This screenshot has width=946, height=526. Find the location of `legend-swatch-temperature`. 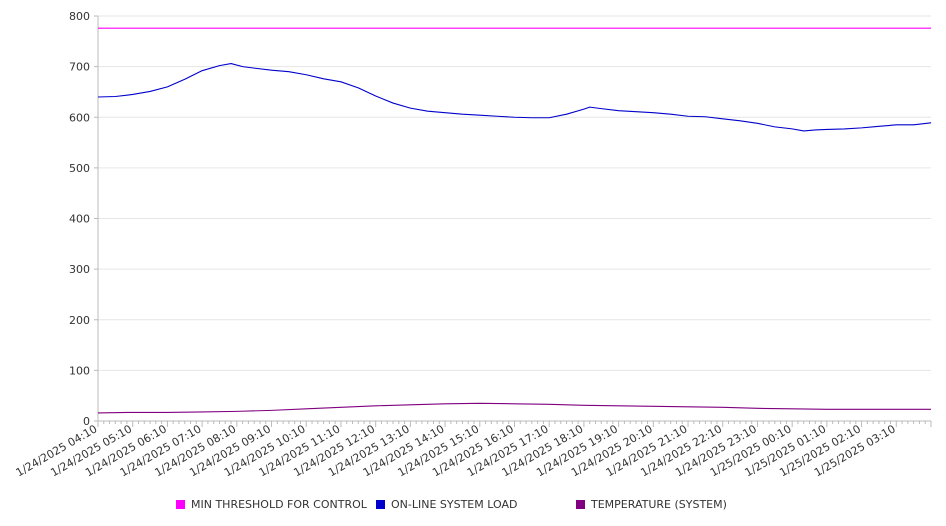

legend-swatch-temperature is located at coordinates (580, 504).